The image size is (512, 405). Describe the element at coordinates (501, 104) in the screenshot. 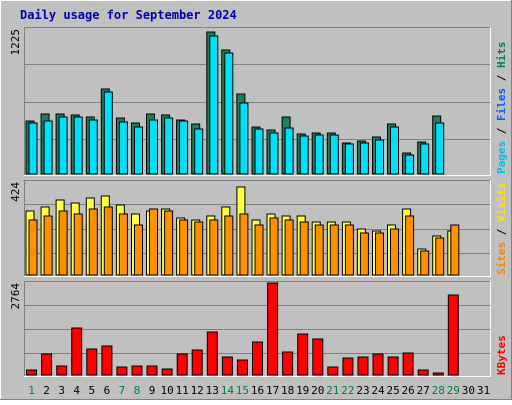

I see `legend-files: Files` at that location.